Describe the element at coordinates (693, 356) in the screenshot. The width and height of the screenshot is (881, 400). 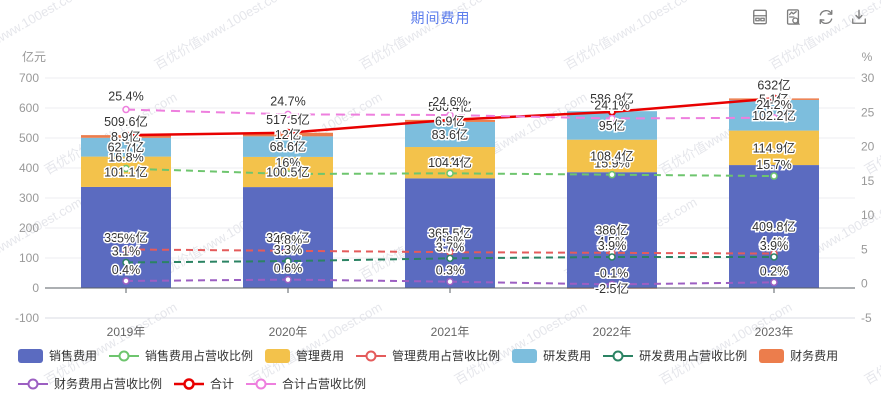
I see `legend-label: 研发费用占营收比例` at that location.